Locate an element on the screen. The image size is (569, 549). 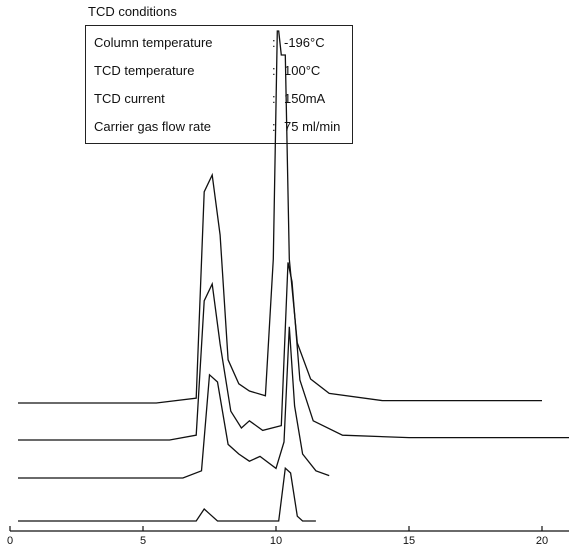
tcd-row-value: 75 ml/min is located at coordinates (312, 126).